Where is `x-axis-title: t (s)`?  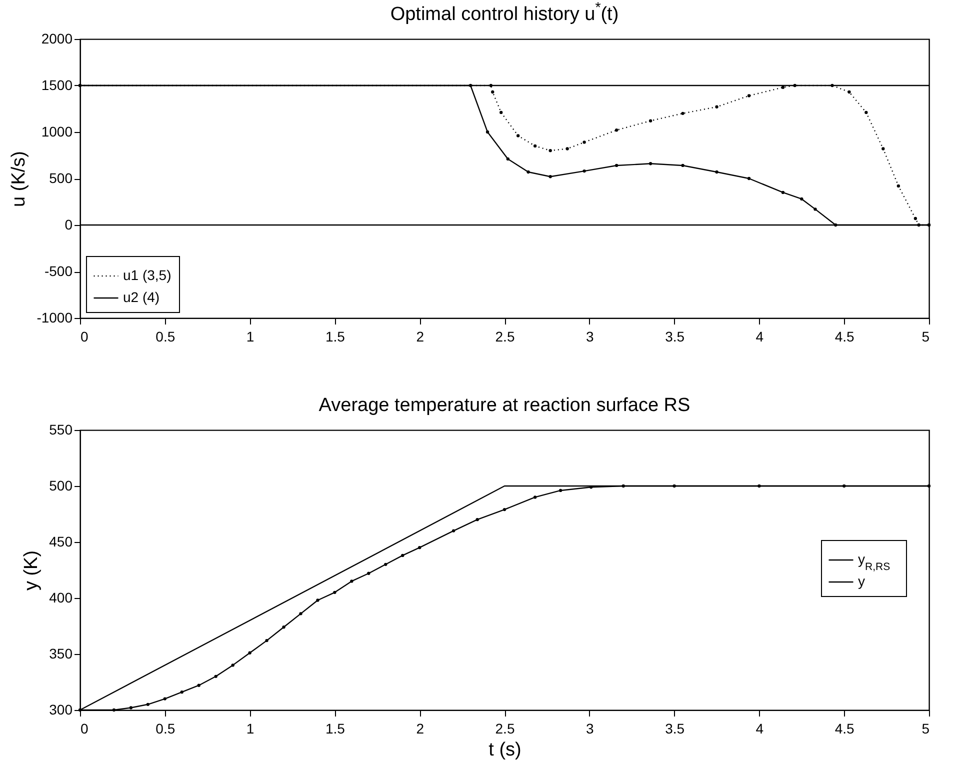
x-axis-title: t (s) is located at coordinates (505, 750).